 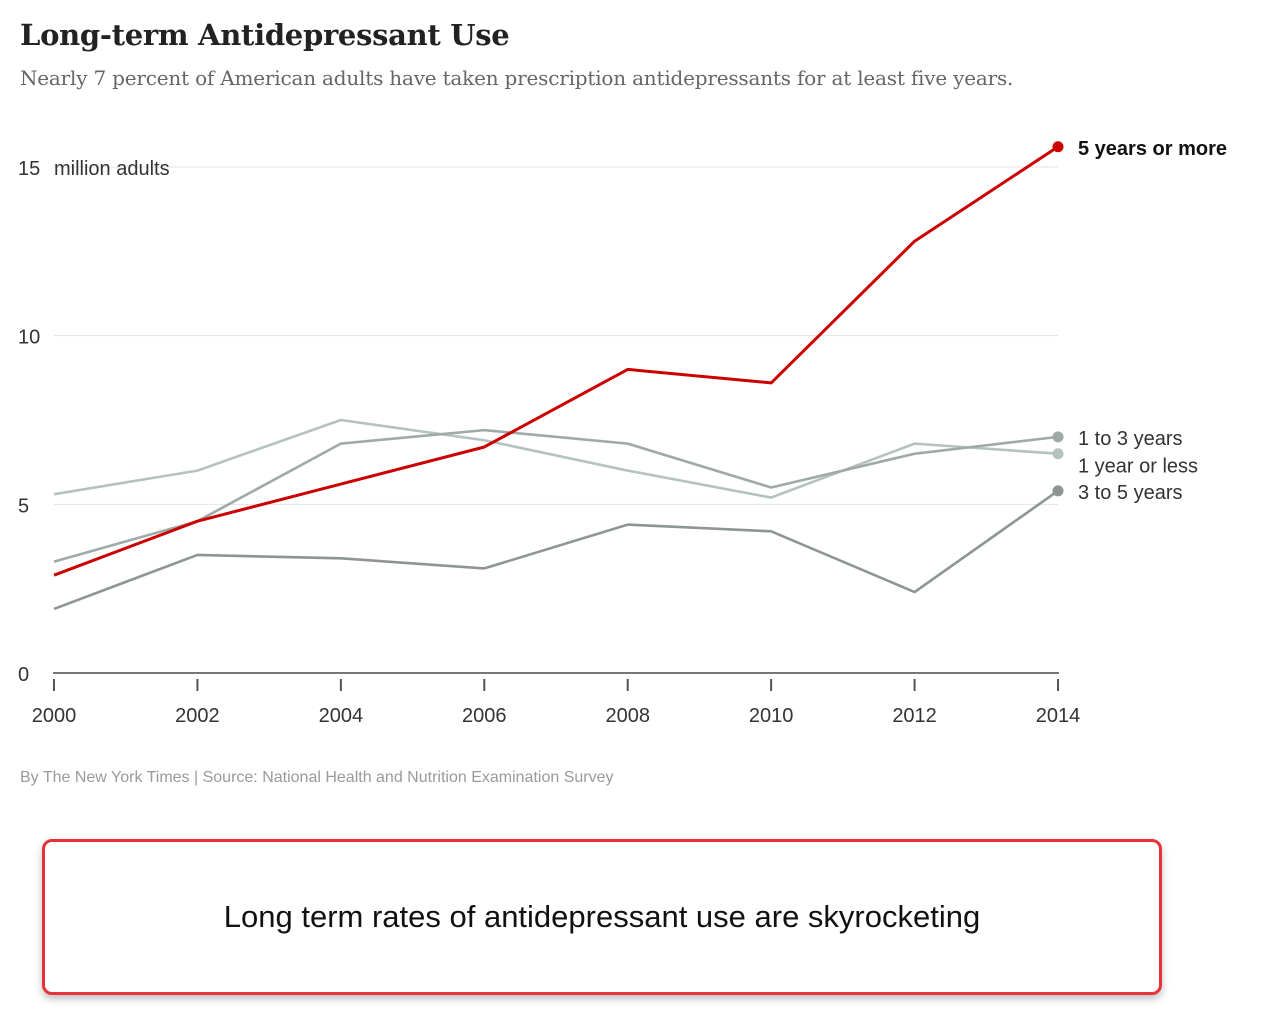 I want to click on y-tick-label-10: 10, so click(x=29, y=338).